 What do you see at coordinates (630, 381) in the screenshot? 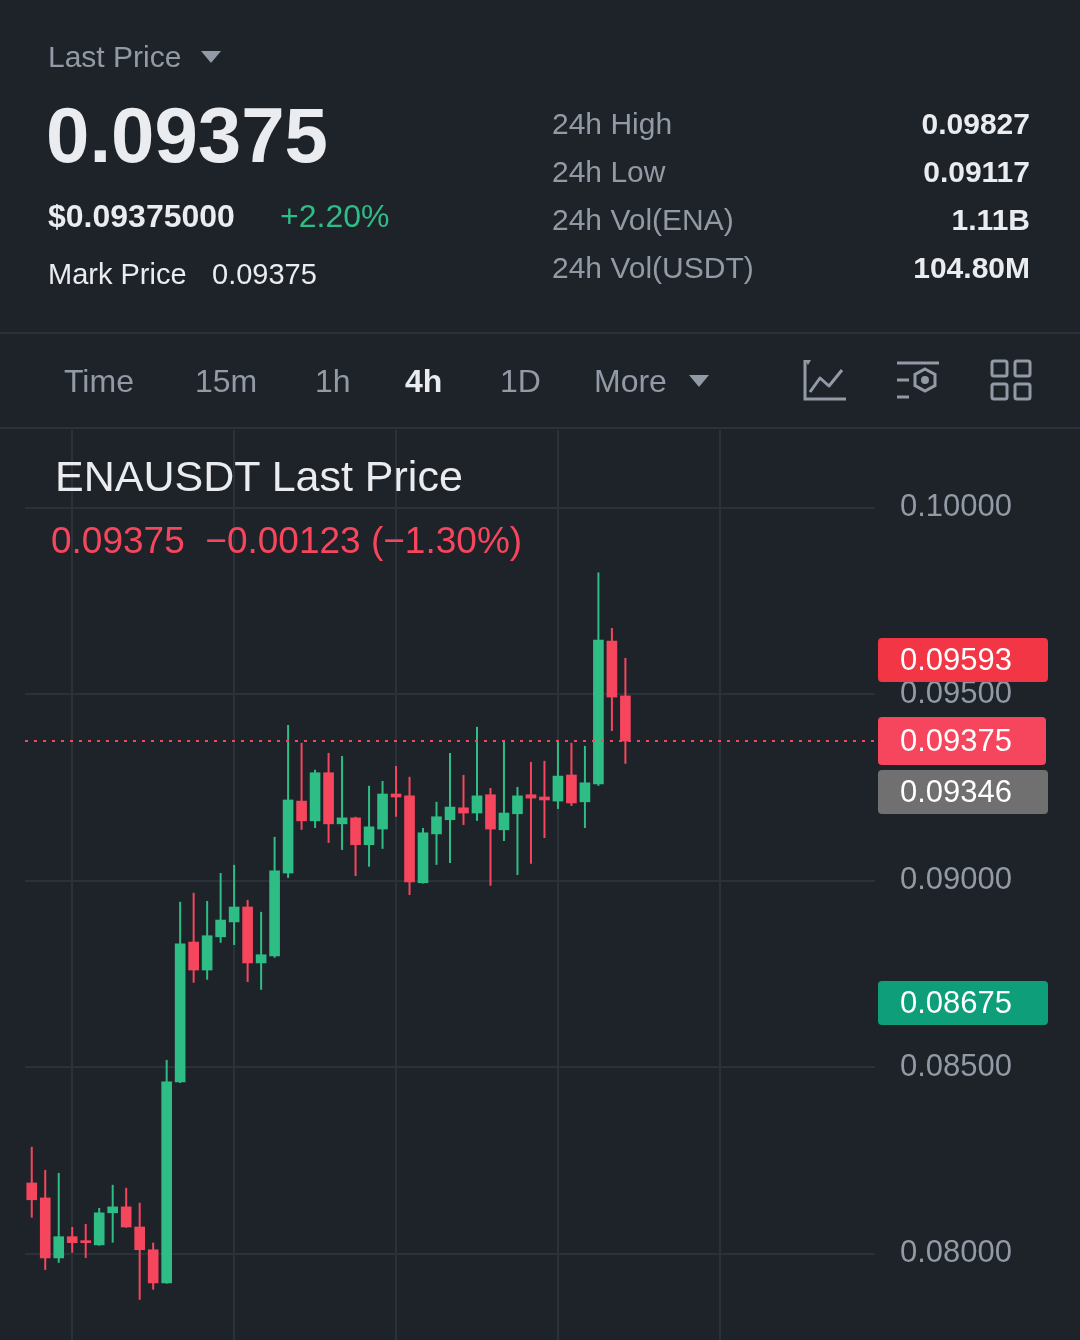
I see `text: More` at bounding box center [630, 381].